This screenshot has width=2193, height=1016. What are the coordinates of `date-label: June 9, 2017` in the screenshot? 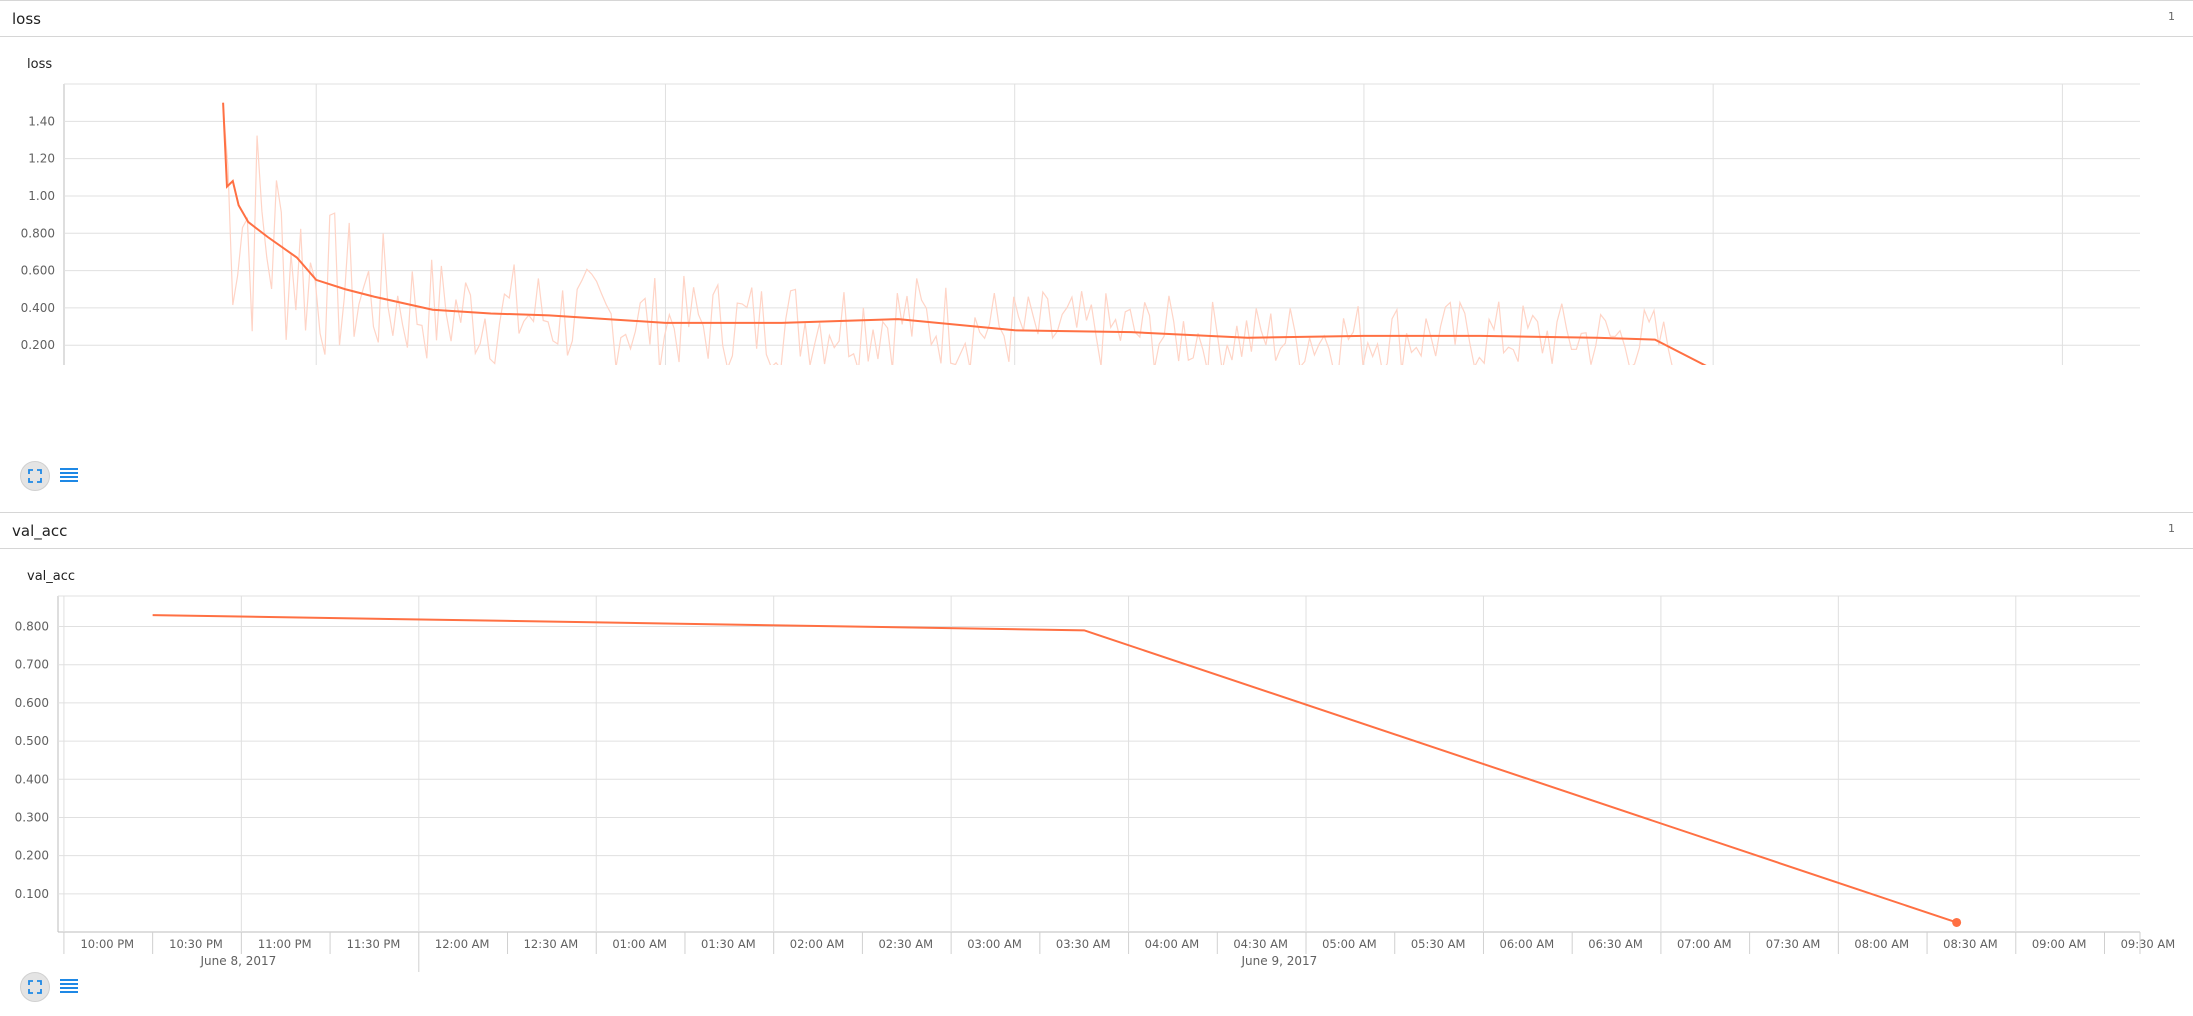 It's located at (1279, 961).